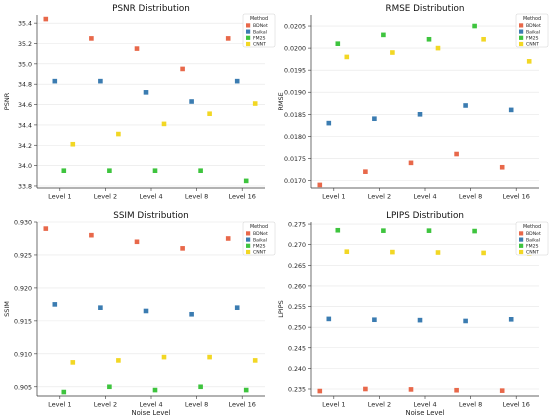 This screenshot has height=417, width=550. What do you see at coordinates (425, 9) in the screenshot?
I see `chart-title: RMSE Distribution` at bounding box center [425, 9].